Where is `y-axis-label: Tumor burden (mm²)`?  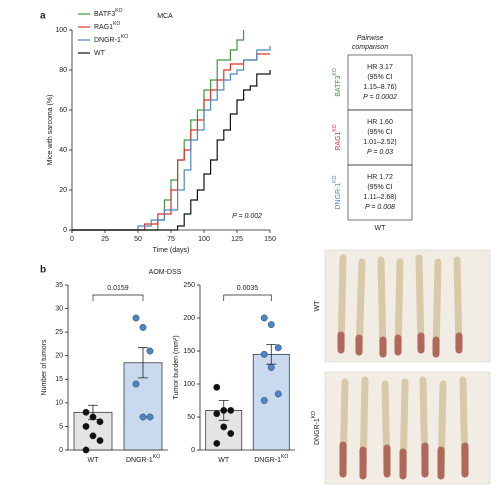 y-axis-label: Tumor burden (mm²) is located at coordinates (176, 367).